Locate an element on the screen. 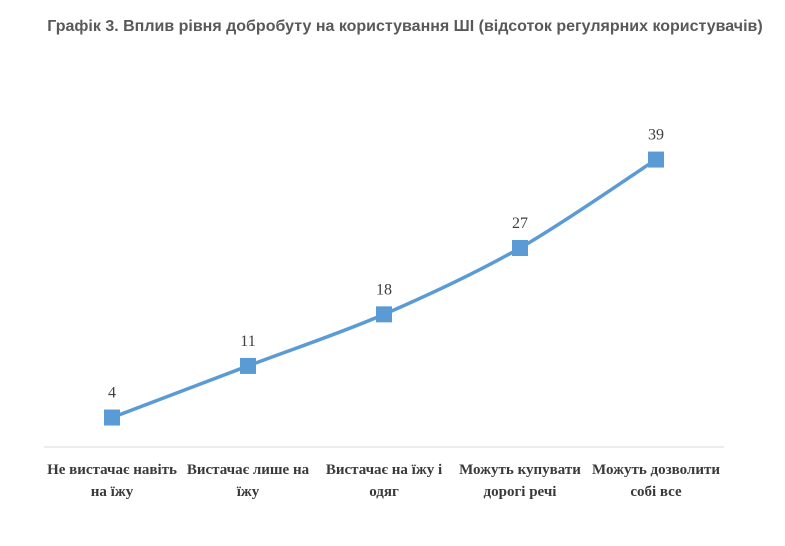 Image resolution: width=785 pixels, height=546 pixels. x-tick-label-5: Можуть дозволити собі все is located at coordinates (656, 481).